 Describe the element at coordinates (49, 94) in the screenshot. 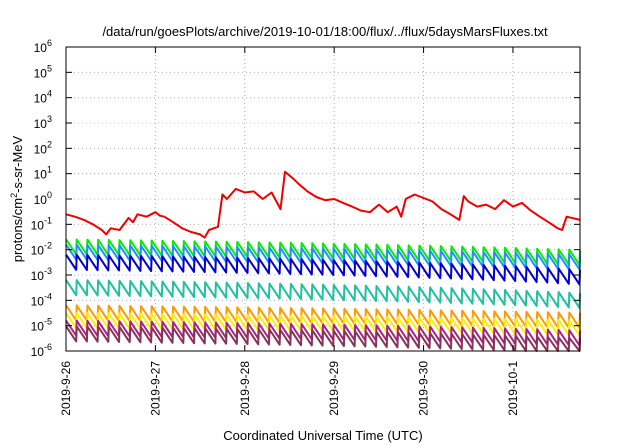

I see `y-tick-exp: 4` at that location.